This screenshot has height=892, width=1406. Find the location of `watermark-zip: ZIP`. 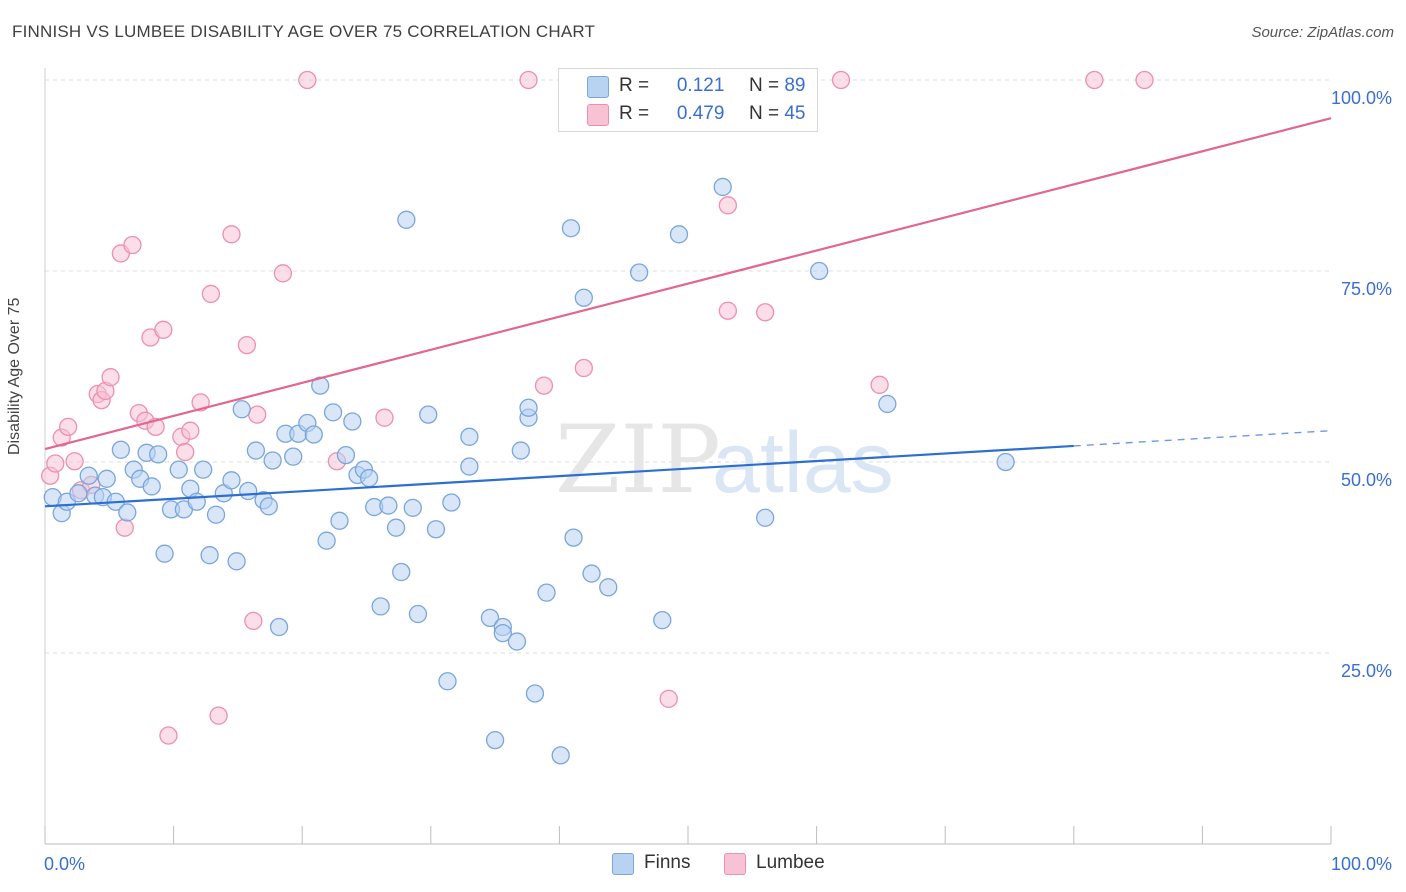

watermark-zip: ZIP is located at coordinates (638, 460).